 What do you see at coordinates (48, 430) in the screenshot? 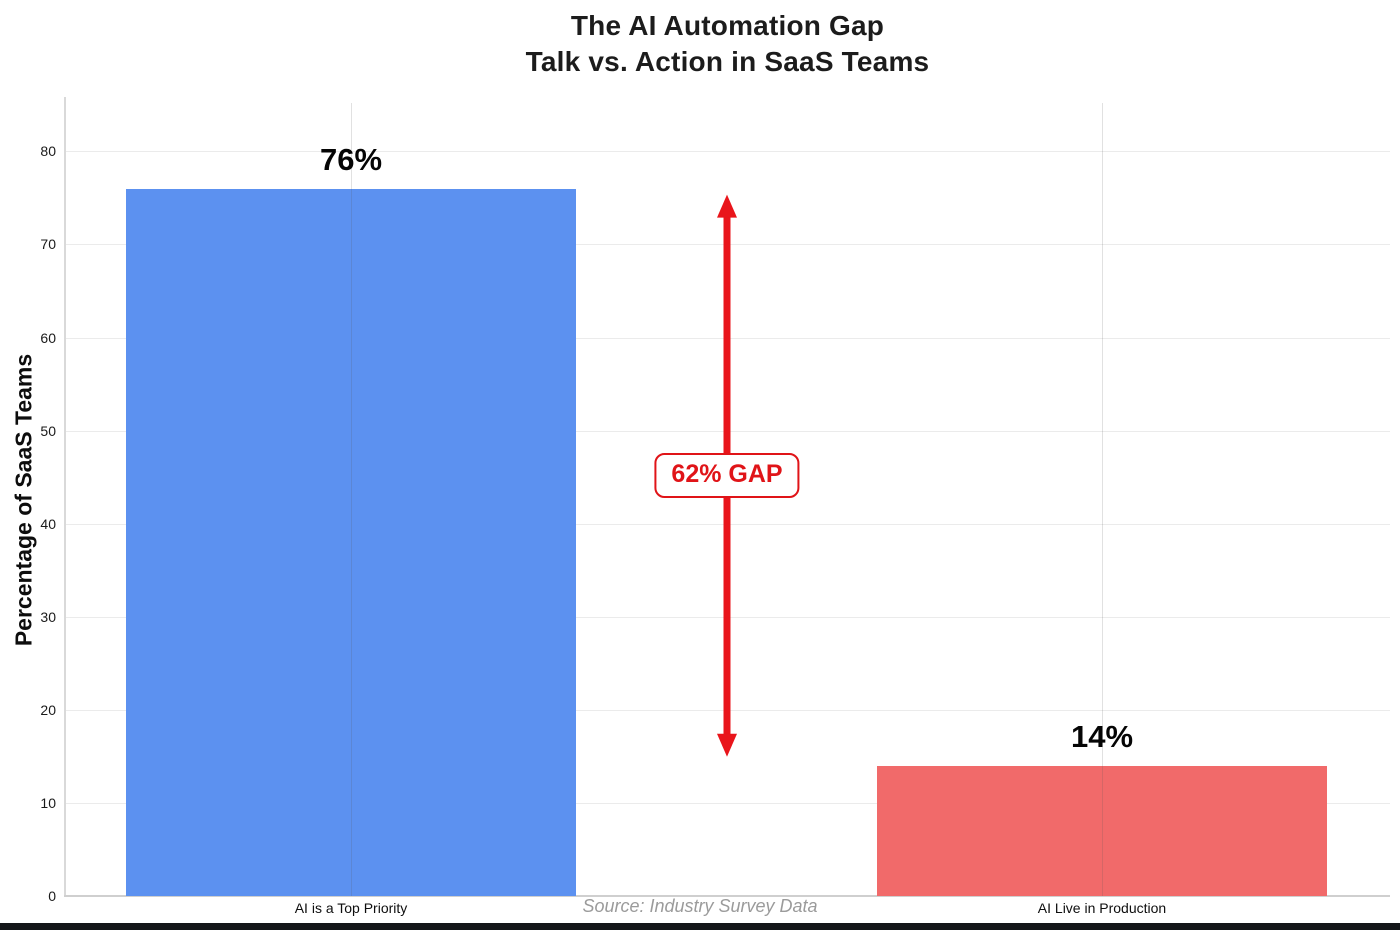
I see `y-tick-label-50: 50` at bounding box center [48, 430].